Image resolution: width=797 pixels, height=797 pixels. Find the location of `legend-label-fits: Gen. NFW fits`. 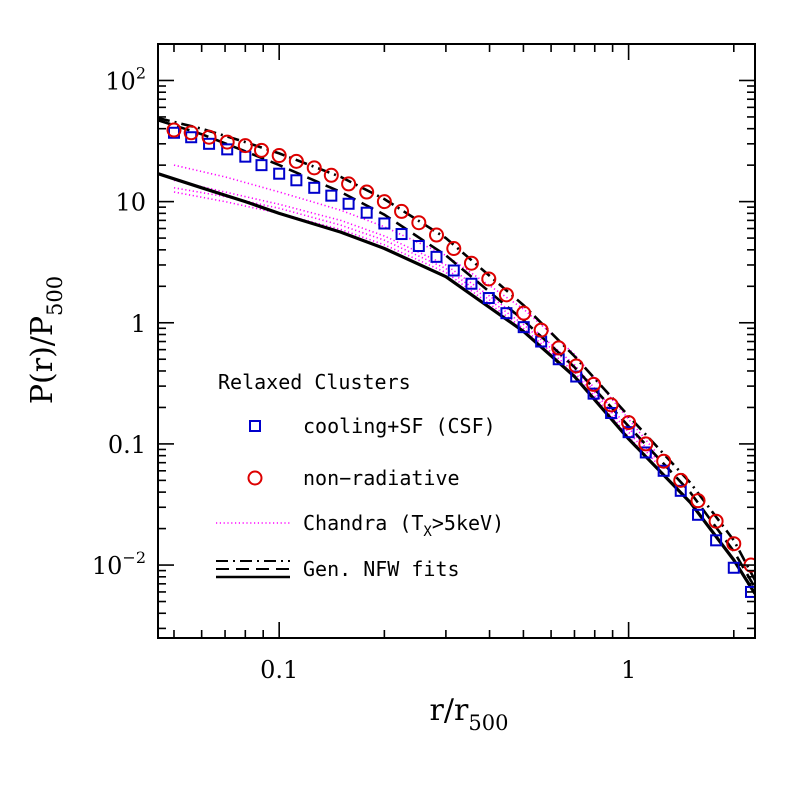

legend-label-fits: Gen. NFW fits is located at coordinates (381, 569).